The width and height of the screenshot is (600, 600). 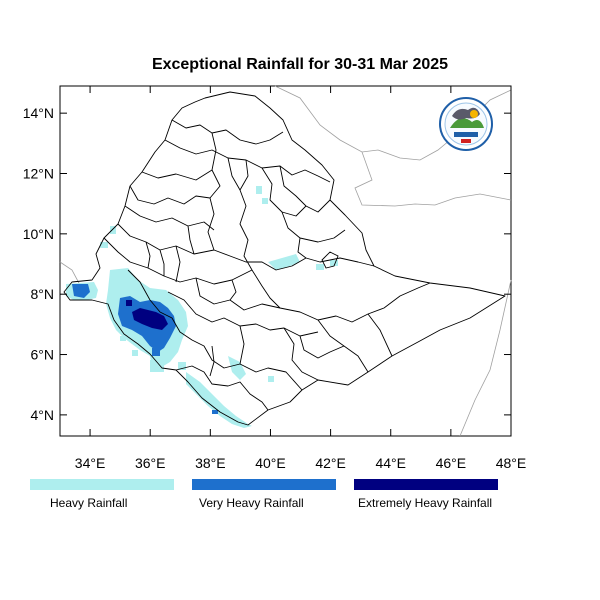 What do you see at coordinates (300, 64) in the screenshot?
I see `map-title: Exceptional Rainfall for 30-31 Mar 2025` at bounding box center [300, 64].